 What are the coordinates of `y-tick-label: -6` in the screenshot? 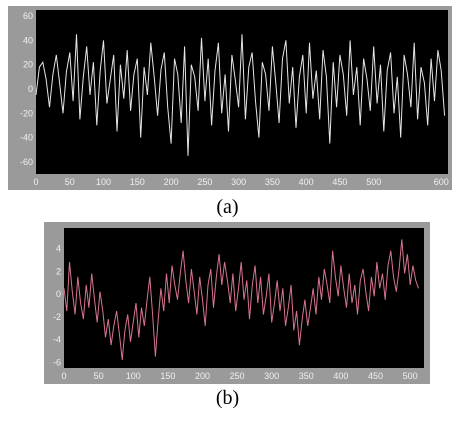 It's located at (57, 362).